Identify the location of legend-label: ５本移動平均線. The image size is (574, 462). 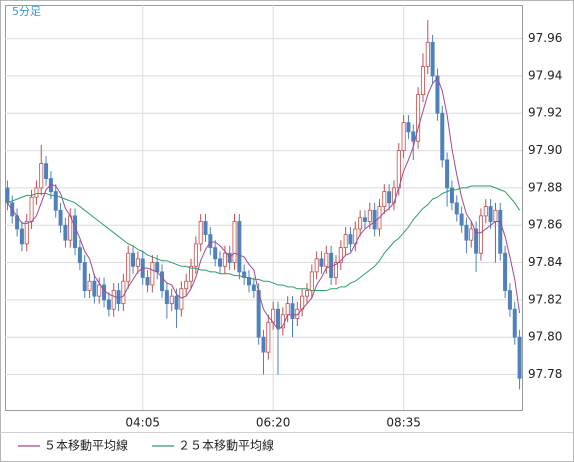
(86, 445).